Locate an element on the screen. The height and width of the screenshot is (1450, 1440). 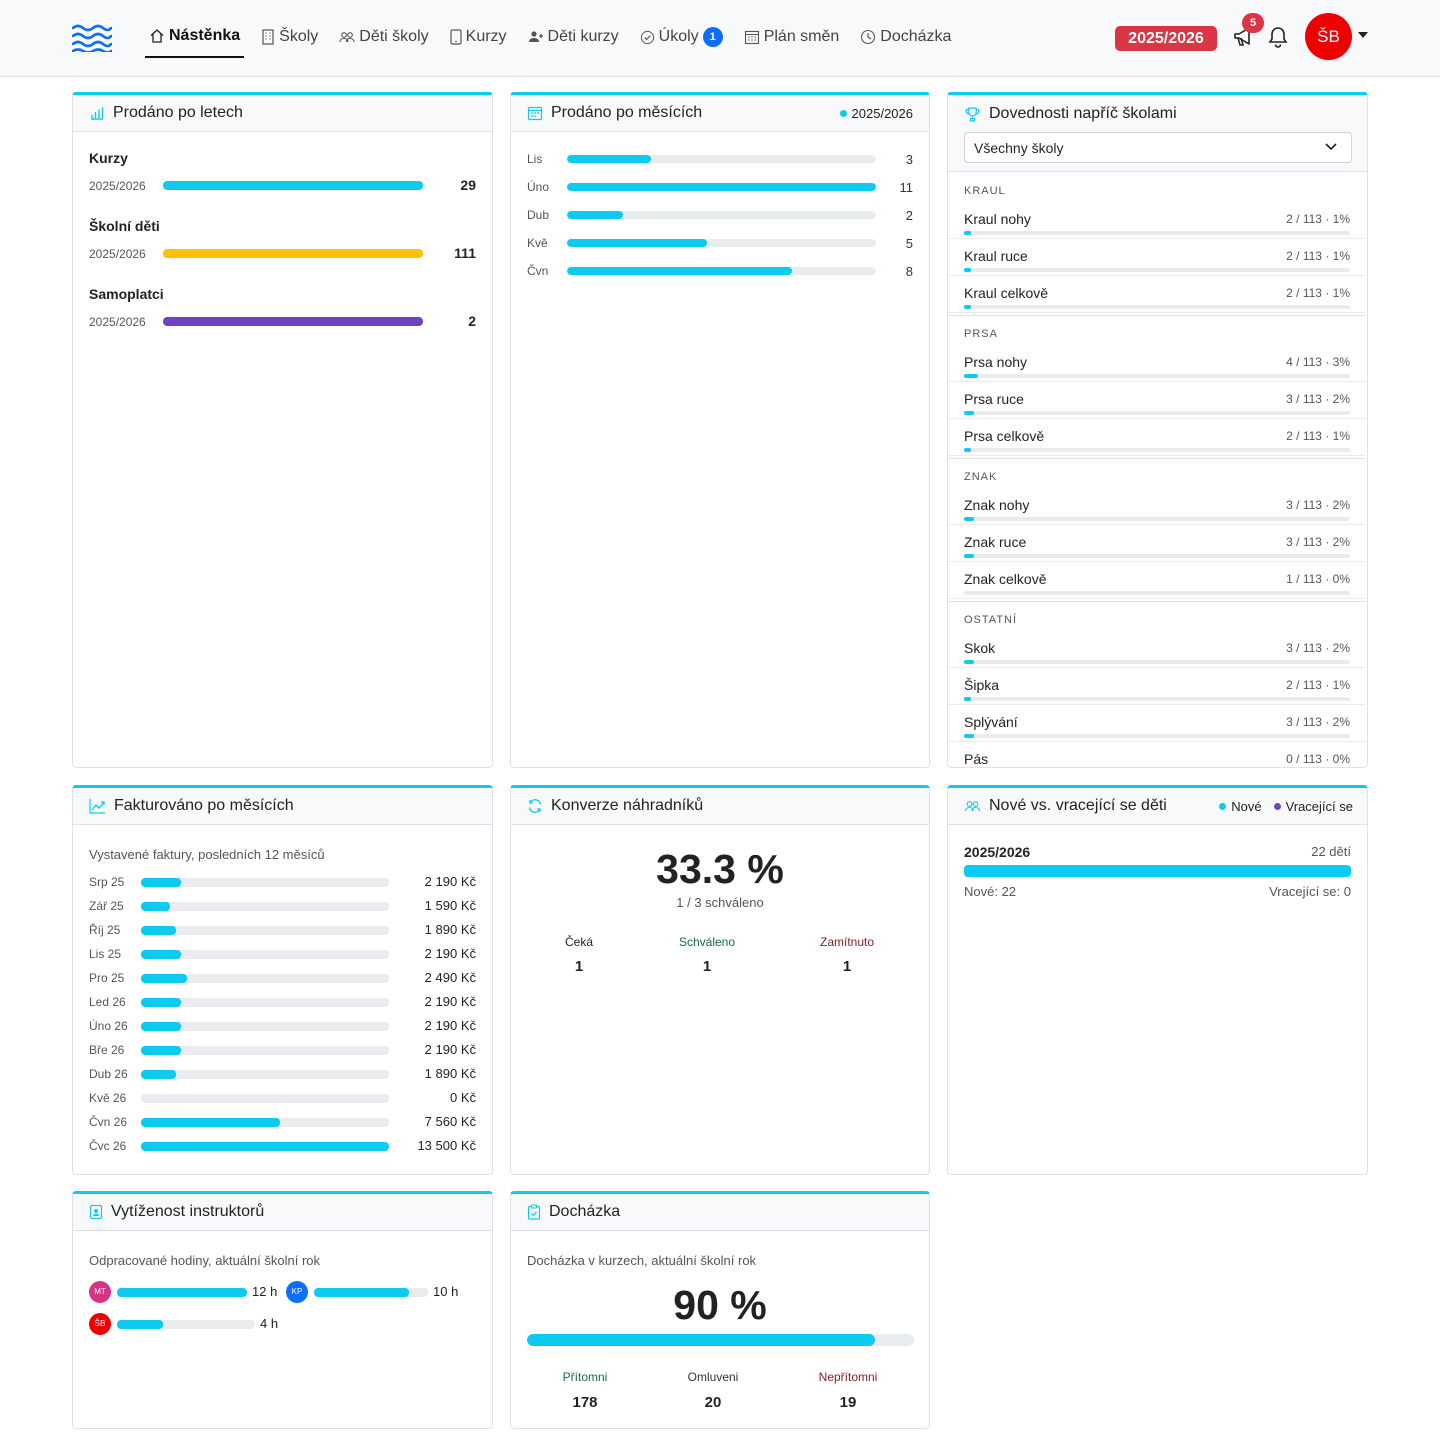
nav-item-ukoly: Úkoly 1 is located at coordinates (681, 37).